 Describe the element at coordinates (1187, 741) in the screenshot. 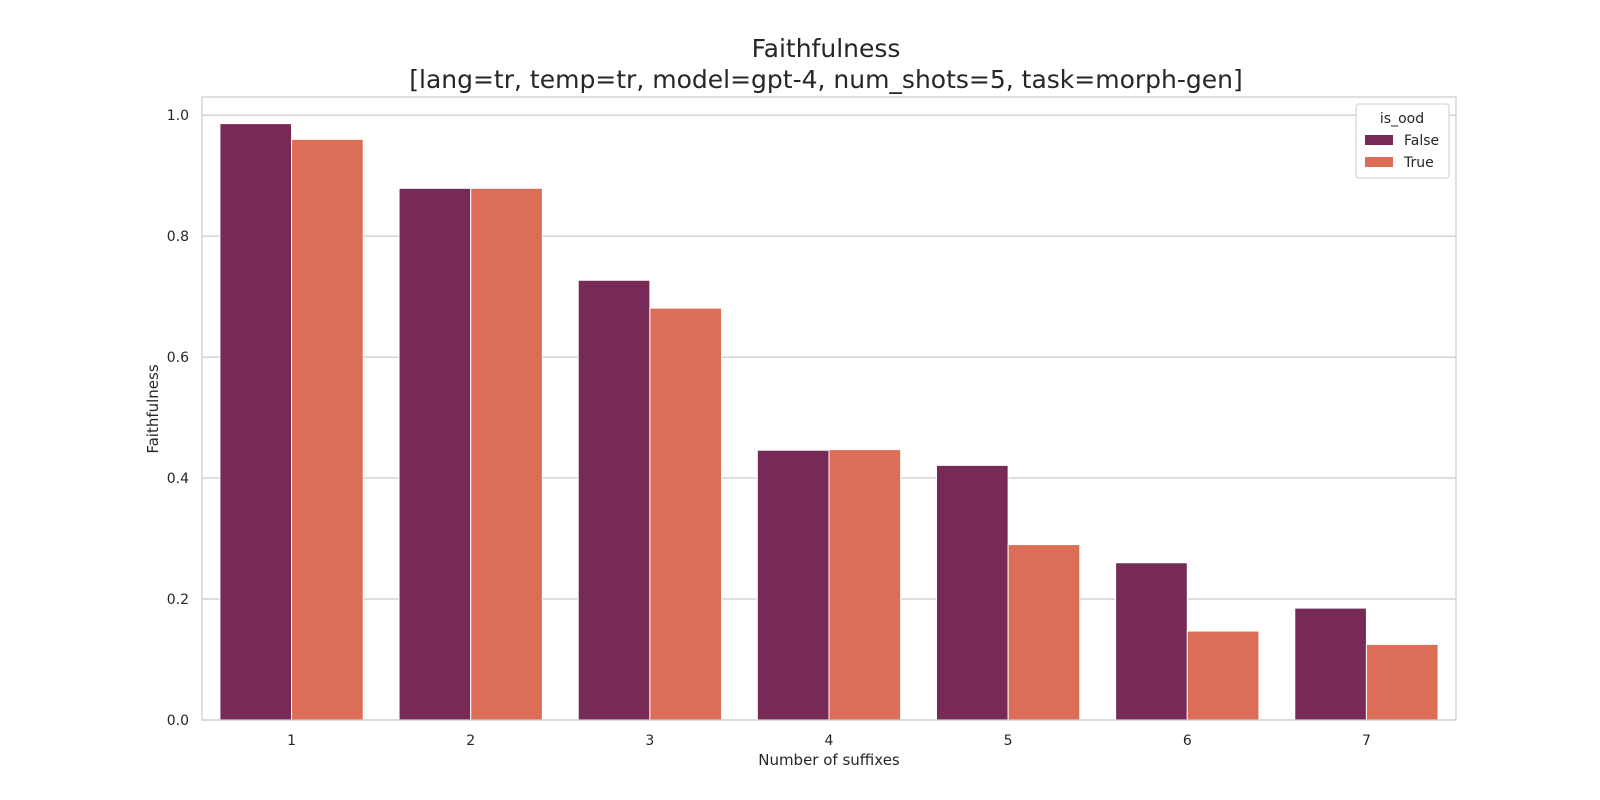

I see `x-tick-label: 6` at that location.